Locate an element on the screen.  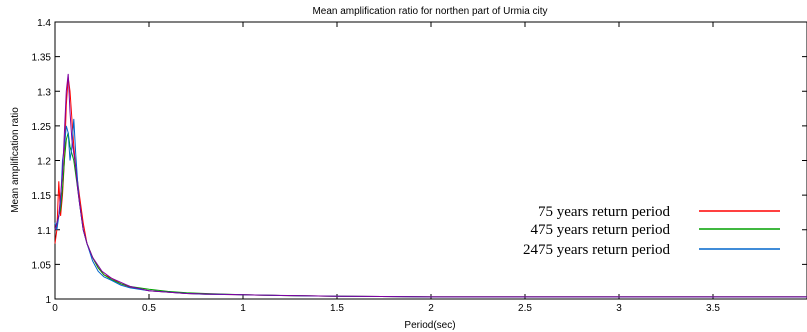
x-tick-label: 0.5 is located at coordinates (149, 308).